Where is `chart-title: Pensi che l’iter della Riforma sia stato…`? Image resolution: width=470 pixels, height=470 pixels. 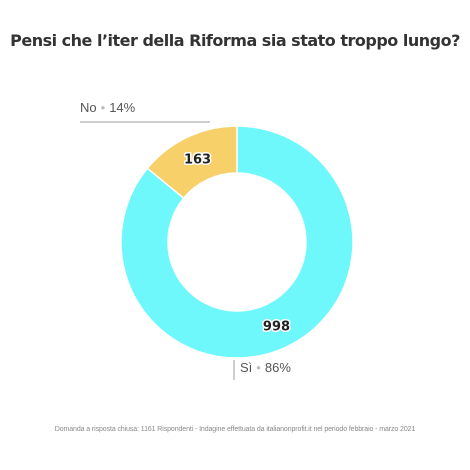 chart-title: Pensi che l’iter della Riforma sia stato… is located at coordinates (235, 40).